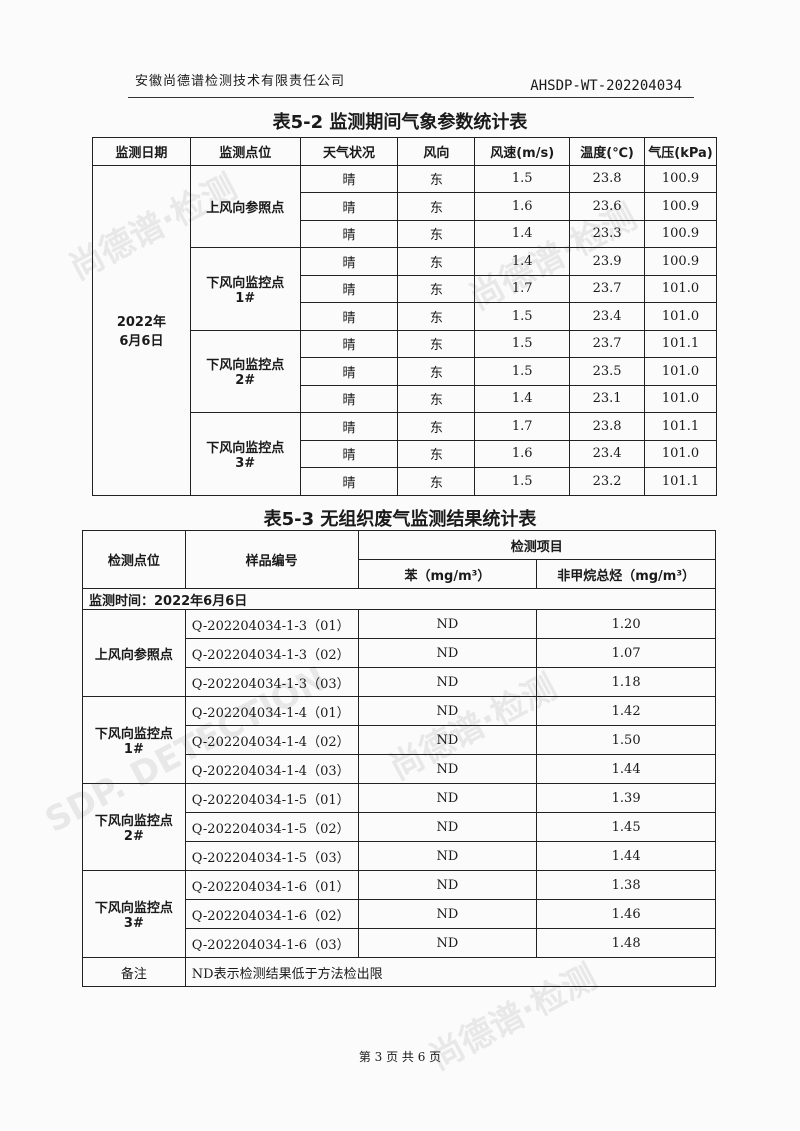 The height and width of the screenshot is (1131, 800). Describe the element at coordinates (626, 885) in the screenshot. I see `nmhc-cell: 1.38` at that location.